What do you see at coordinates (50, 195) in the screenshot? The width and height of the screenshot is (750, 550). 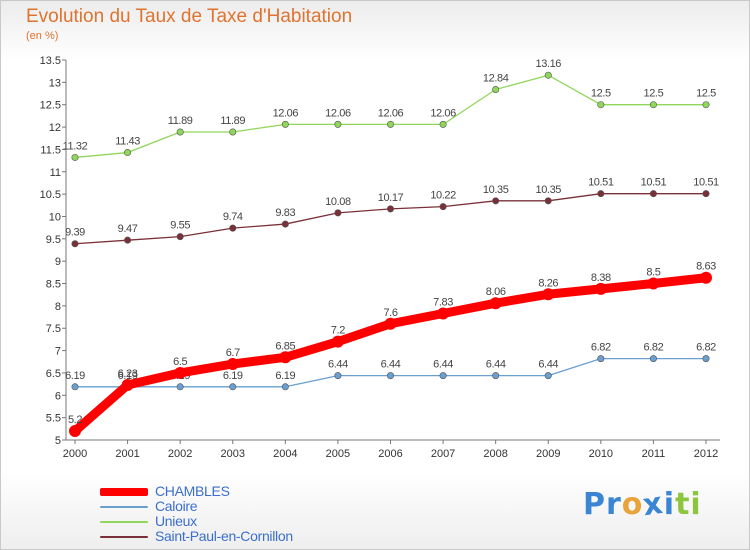 I see `y-tick-label: 10.5` at bounding box center [50, 195].